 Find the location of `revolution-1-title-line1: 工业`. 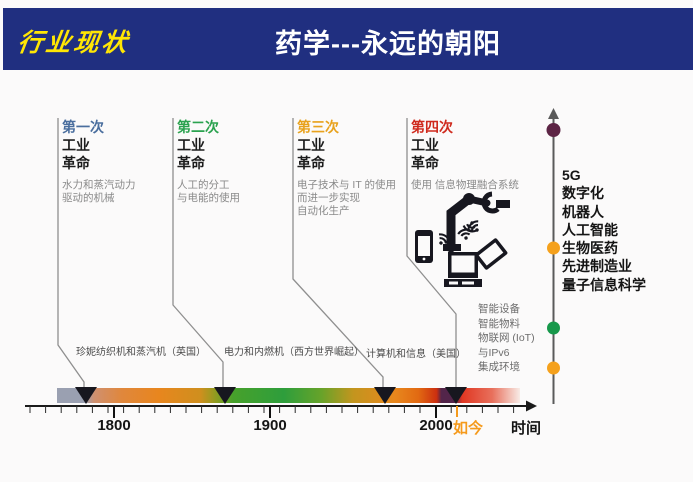

revolution-1-title-line1: 工业 is located at coordinates (76, 145).